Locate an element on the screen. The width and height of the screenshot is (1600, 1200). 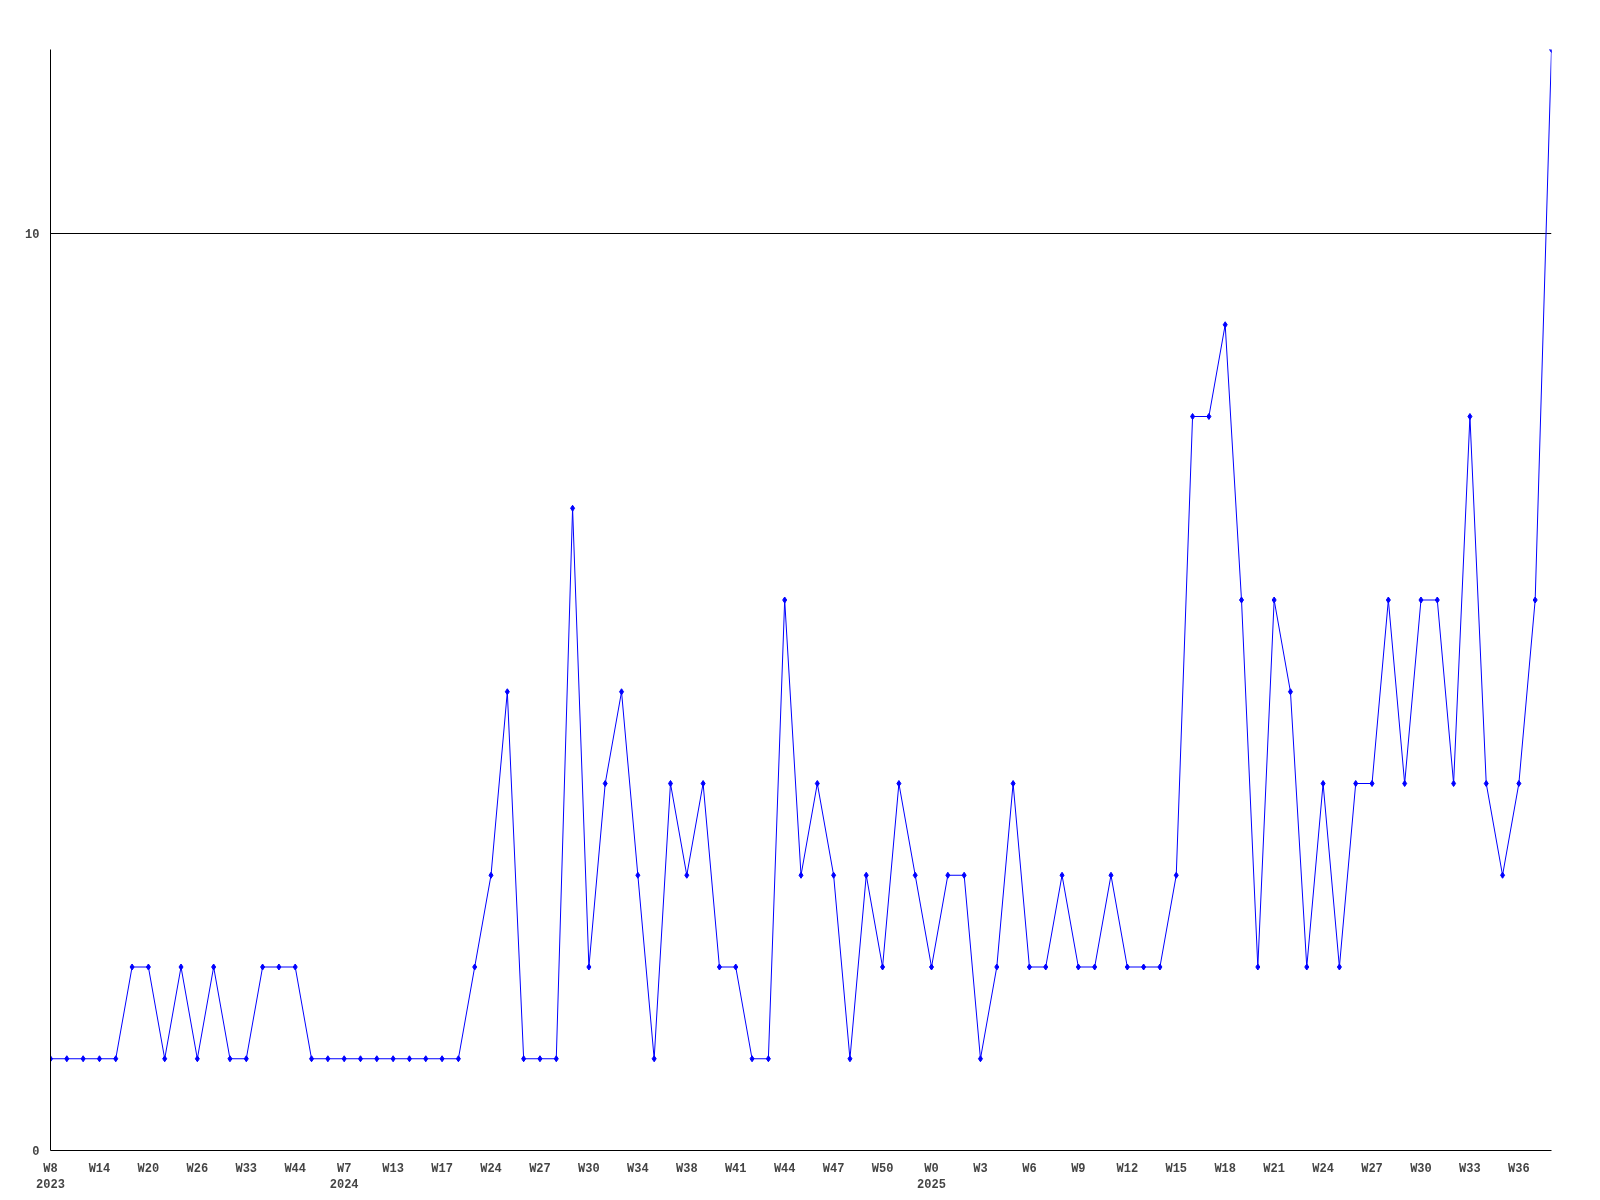
x-tick-label: W8 2023 is located at coordinates (50, 1177).